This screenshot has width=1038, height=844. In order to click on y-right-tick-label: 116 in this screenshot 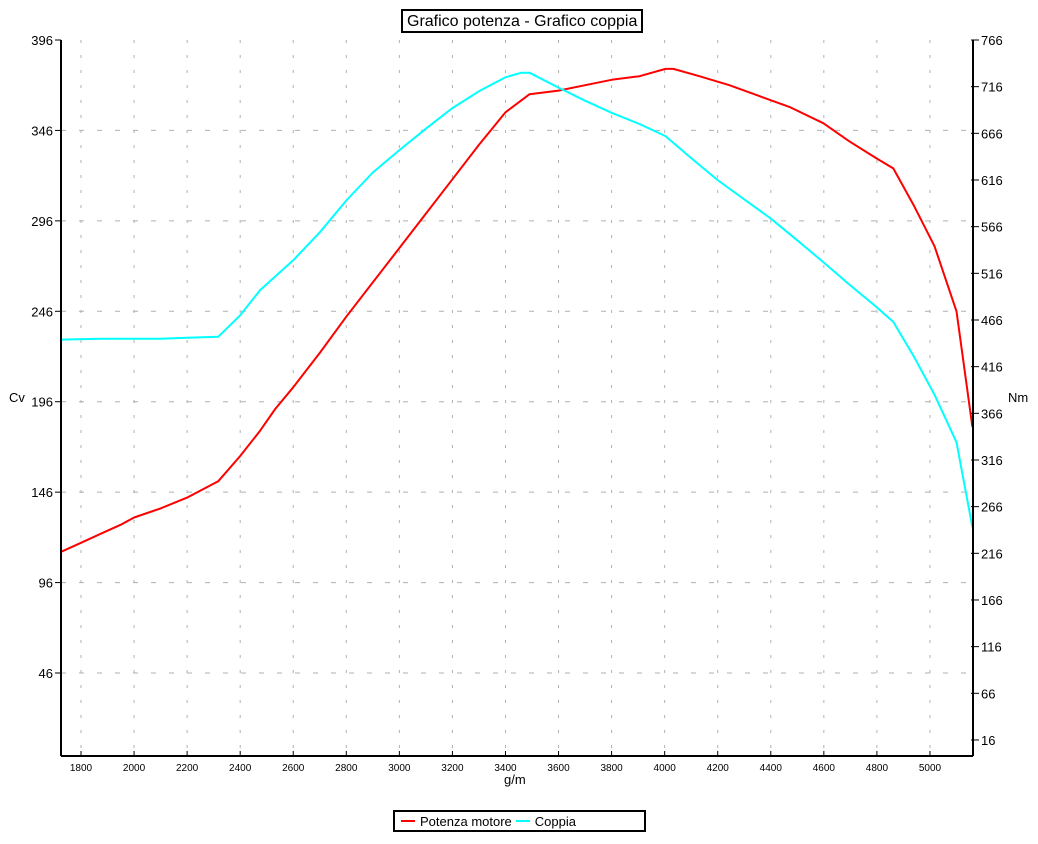, I will do `click(991, 647)`.